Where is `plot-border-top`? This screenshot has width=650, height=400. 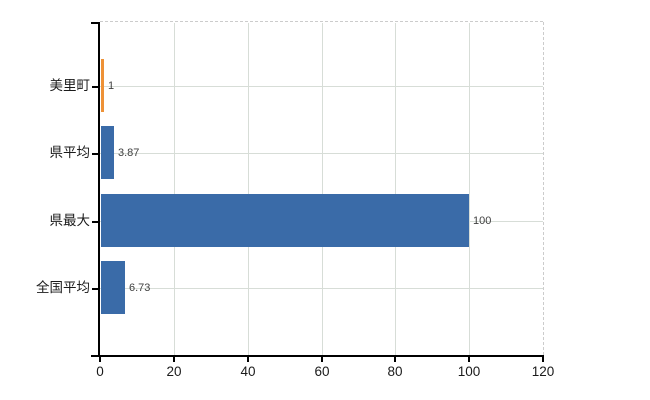 plot-border-top is located at coordinates (321, 21).